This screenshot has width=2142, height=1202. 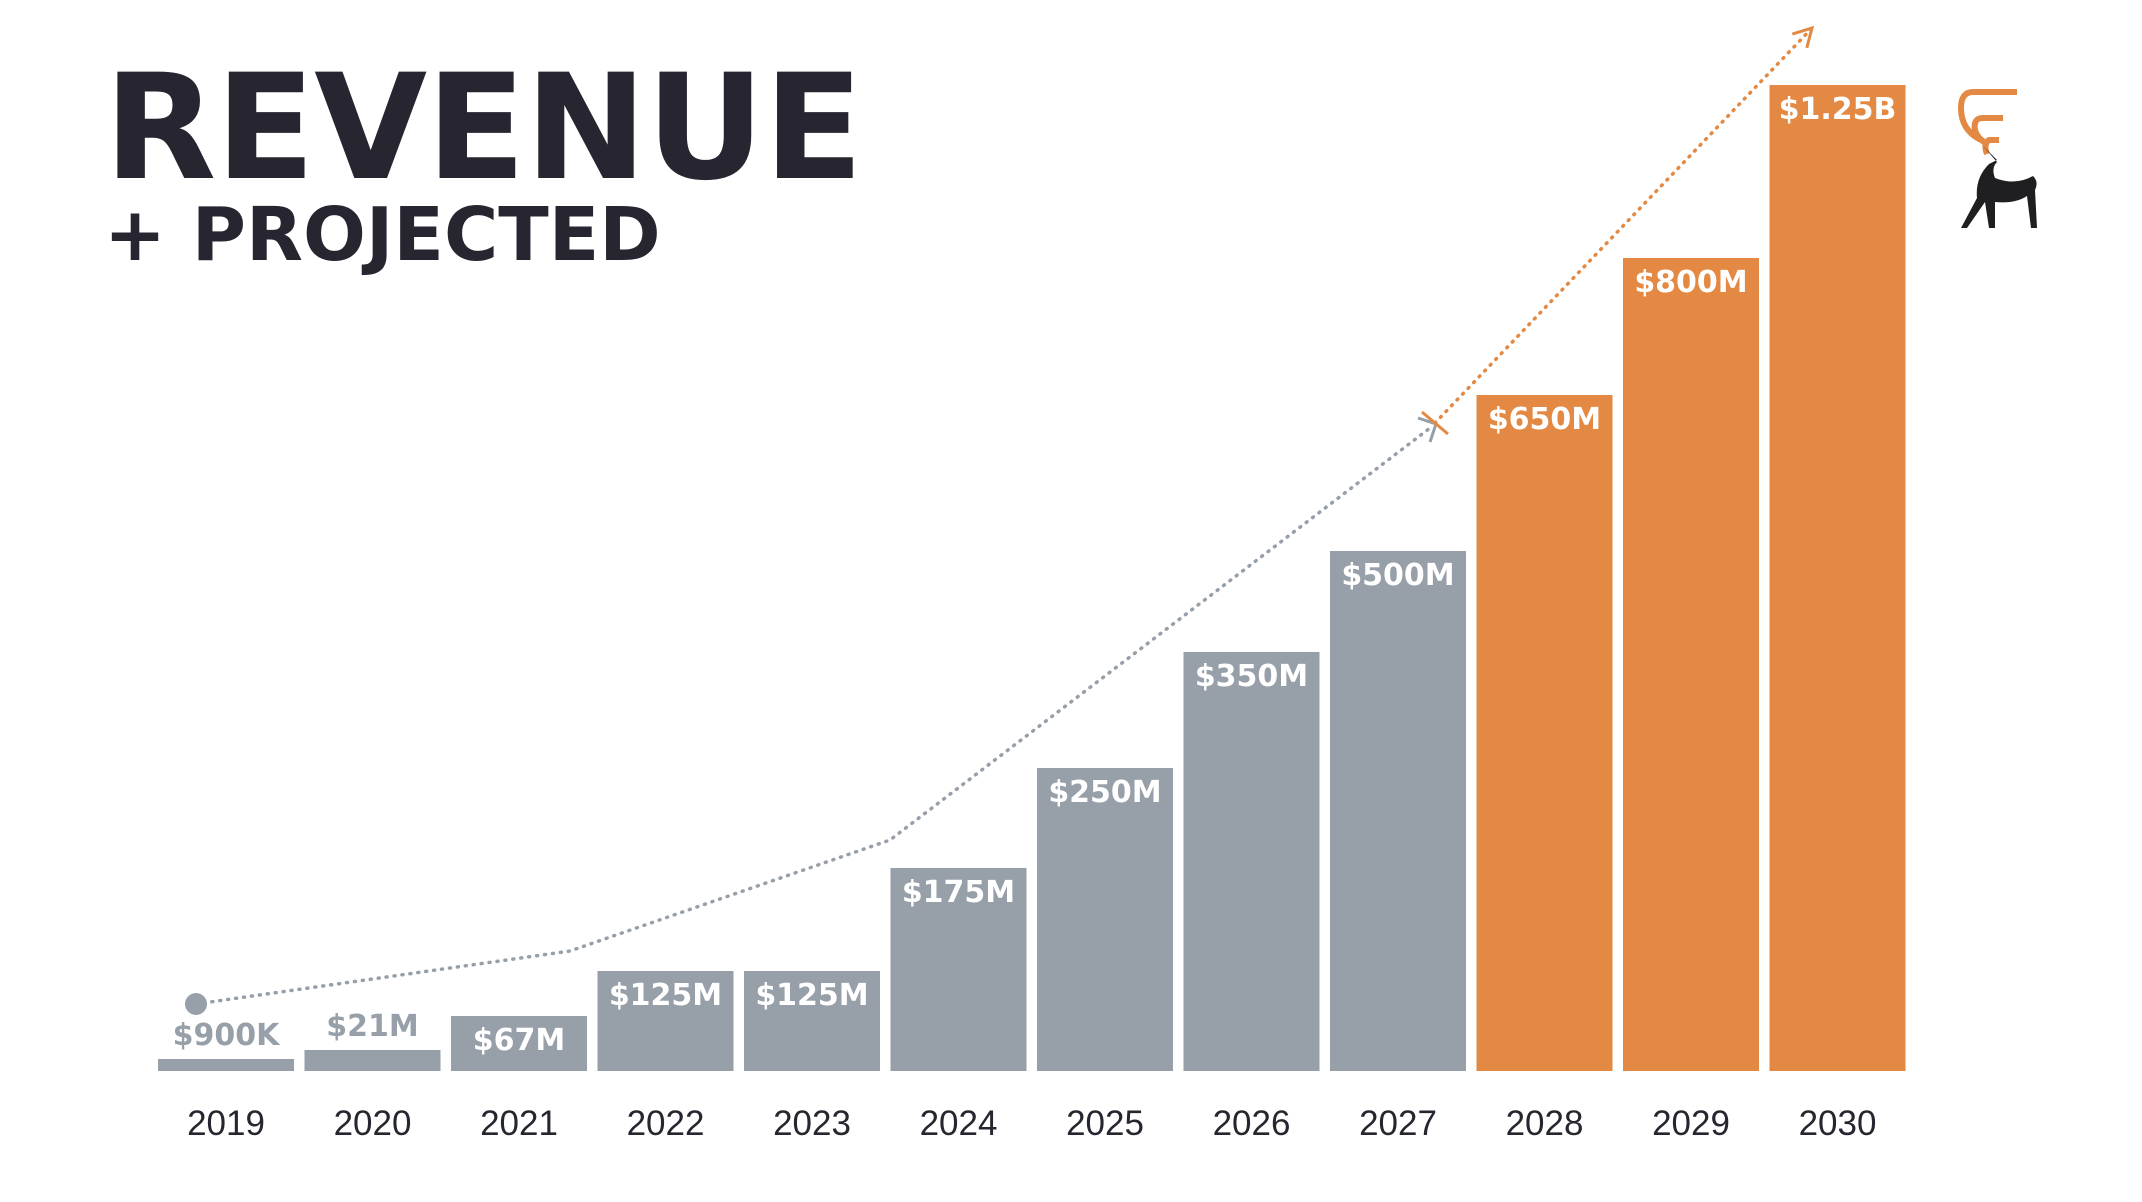 What do you see at coordinates (227, 1035) in the screenshot?
I see `data-label-2019: $900K` at bounding box center [227, 1035].